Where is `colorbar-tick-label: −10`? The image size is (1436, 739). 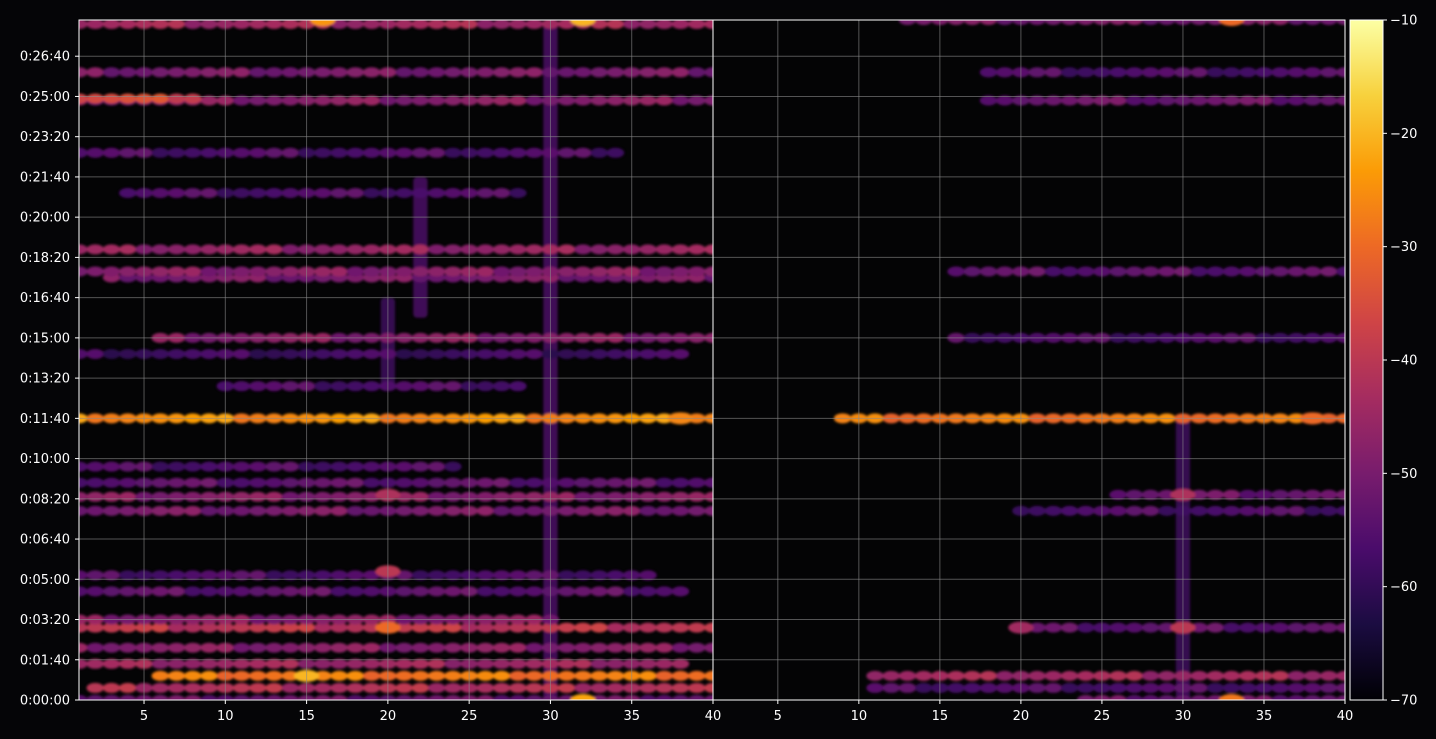
colorbar-tick-label: −10 is located at coordinates (1403, 21).